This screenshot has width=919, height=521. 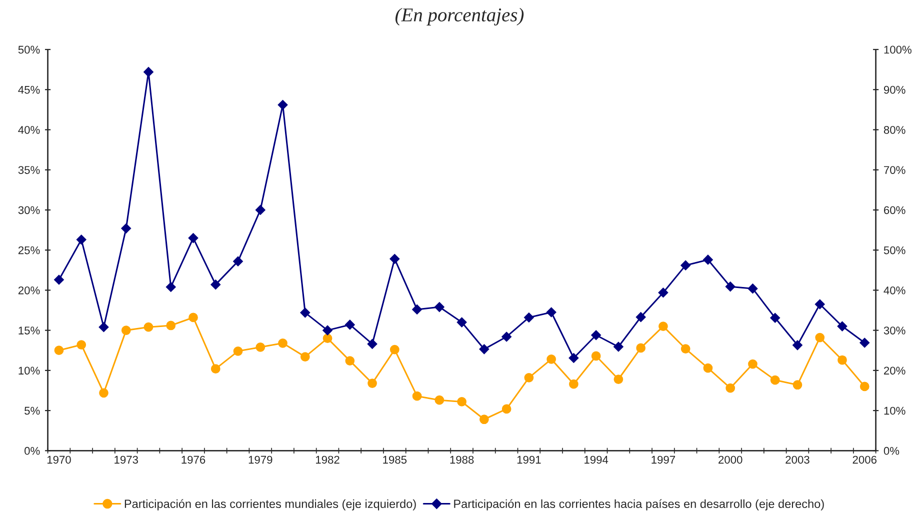 What do you see at coordinates (395, 460) in the screenshot?
I see `x-tick-label: 1985` at bounding box center [395, 460].